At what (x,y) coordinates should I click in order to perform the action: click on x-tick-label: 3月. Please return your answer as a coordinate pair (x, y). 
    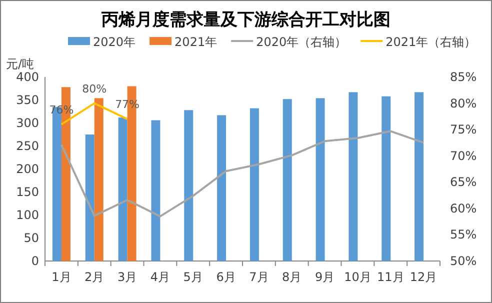
    Looking at the image, I should click on (127, 277).